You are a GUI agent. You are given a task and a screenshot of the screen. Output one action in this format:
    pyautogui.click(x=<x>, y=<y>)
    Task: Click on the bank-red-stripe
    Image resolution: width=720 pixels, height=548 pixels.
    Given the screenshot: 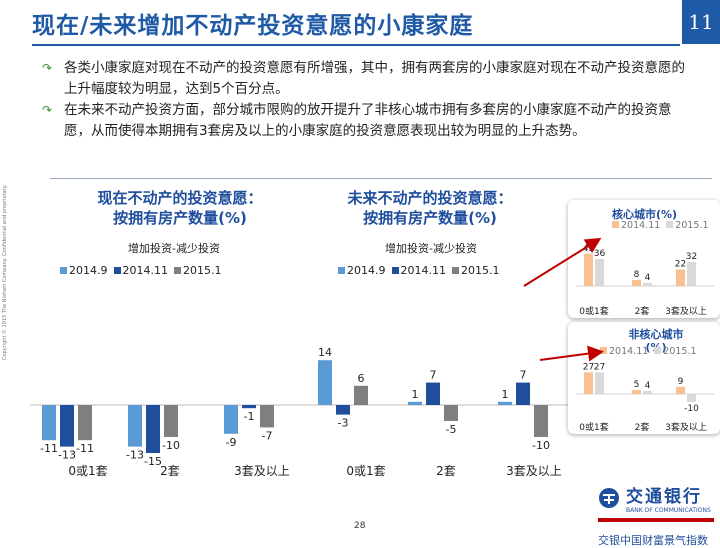 What is the action you would take?
    pyautogui.click(x=656, y=520)
    